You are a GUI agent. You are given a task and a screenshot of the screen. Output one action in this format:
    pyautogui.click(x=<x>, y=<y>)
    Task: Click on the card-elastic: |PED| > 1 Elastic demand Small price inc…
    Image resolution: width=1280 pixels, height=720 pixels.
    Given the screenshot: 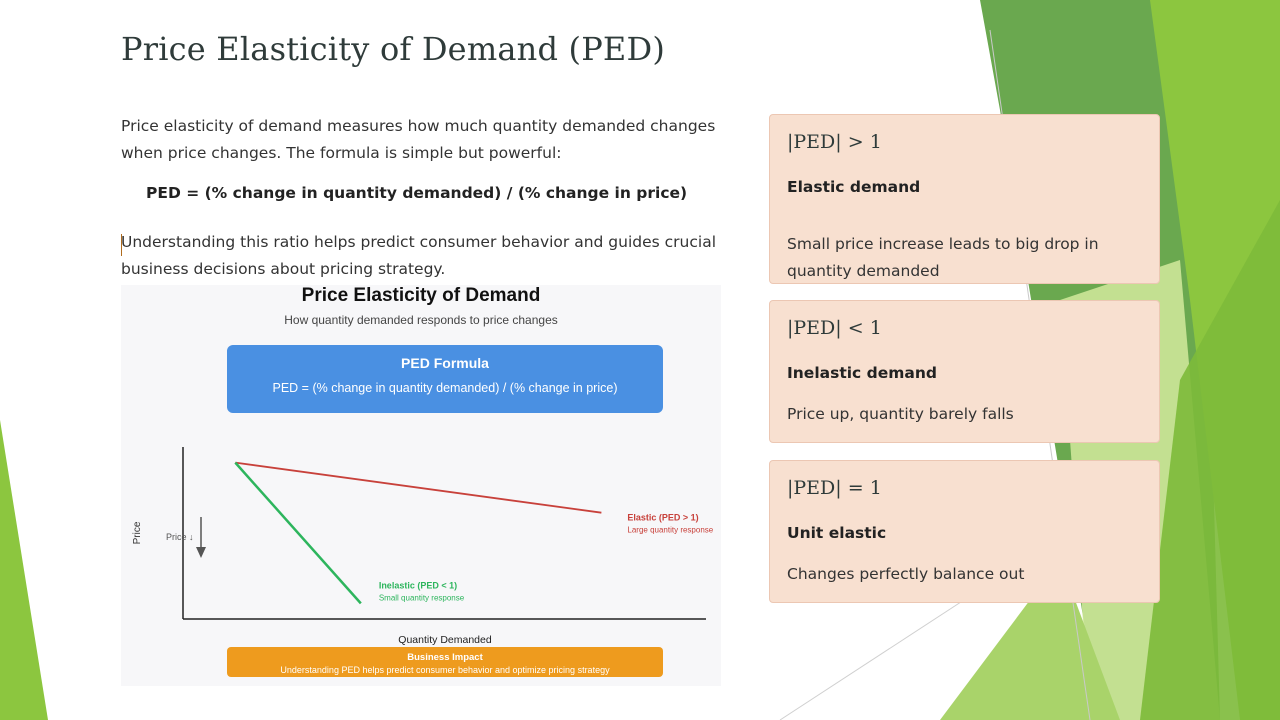 What is the action you would take?
    pyautogui.click(x=964, y=199)
    